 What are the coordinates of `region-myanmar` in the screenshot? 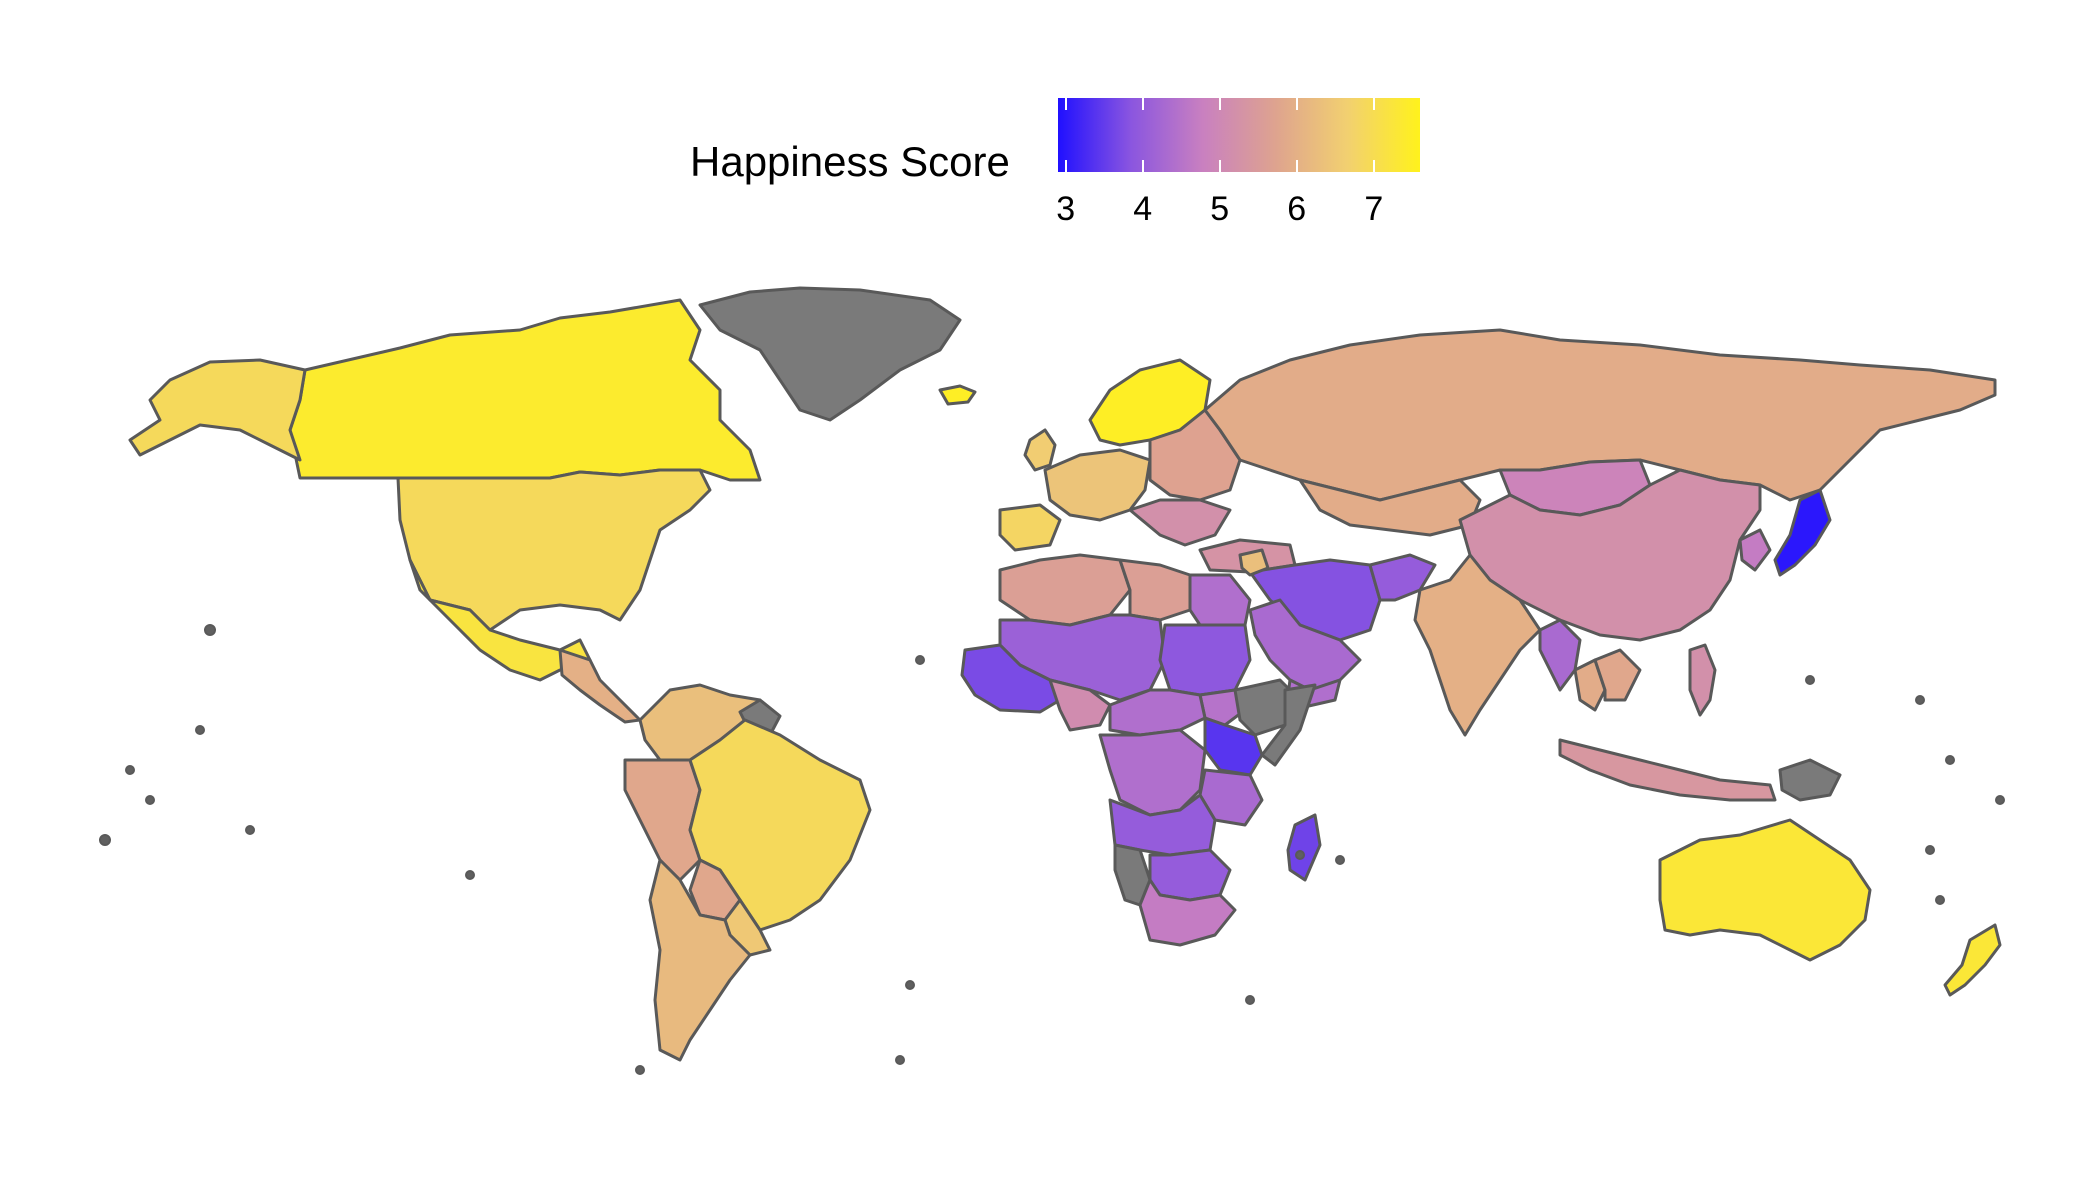 It's located at (1560, 655).